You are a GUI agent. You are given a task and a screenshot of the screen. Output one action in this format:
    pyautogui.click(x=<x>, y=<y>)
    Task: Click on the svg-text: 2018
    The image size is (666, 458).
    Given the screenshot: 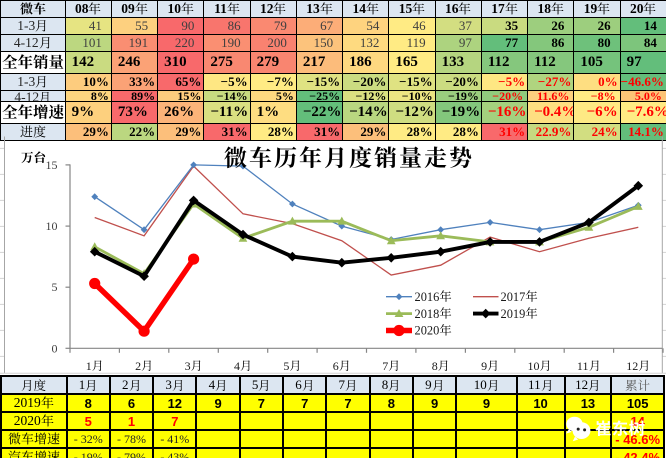 What is the action you would take?
    pyautogui.click(x=427, y=314)
    